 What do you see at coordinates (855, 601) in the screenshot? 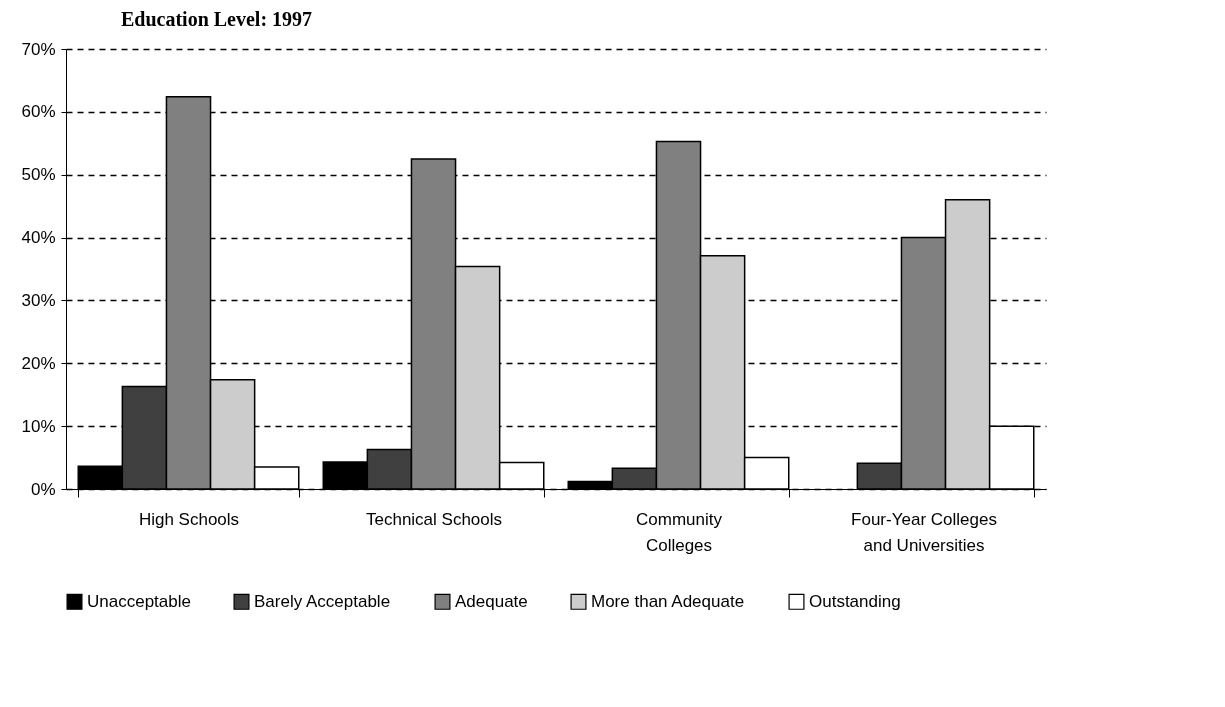
I see `legend-label: Outstanding` at bounding box center [855, 601].